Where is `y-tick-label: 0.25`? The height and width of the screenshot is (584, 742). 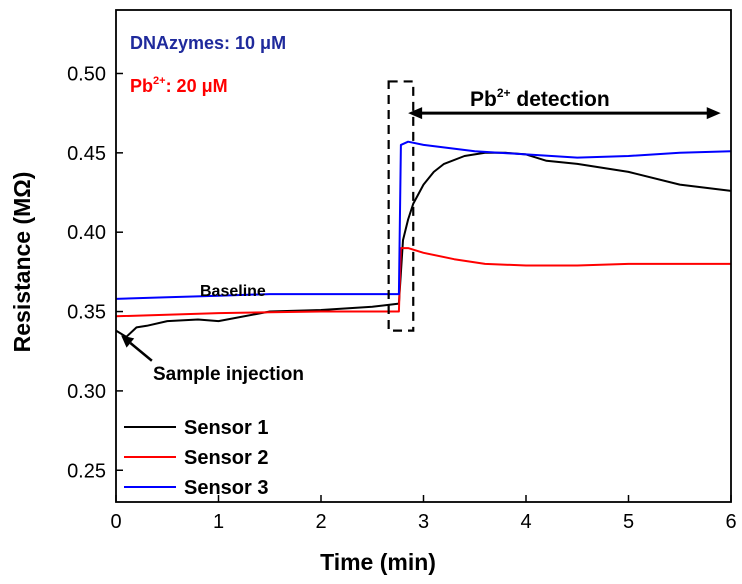
y-tick-label: 0.25 is located at coordinates (86, 471).